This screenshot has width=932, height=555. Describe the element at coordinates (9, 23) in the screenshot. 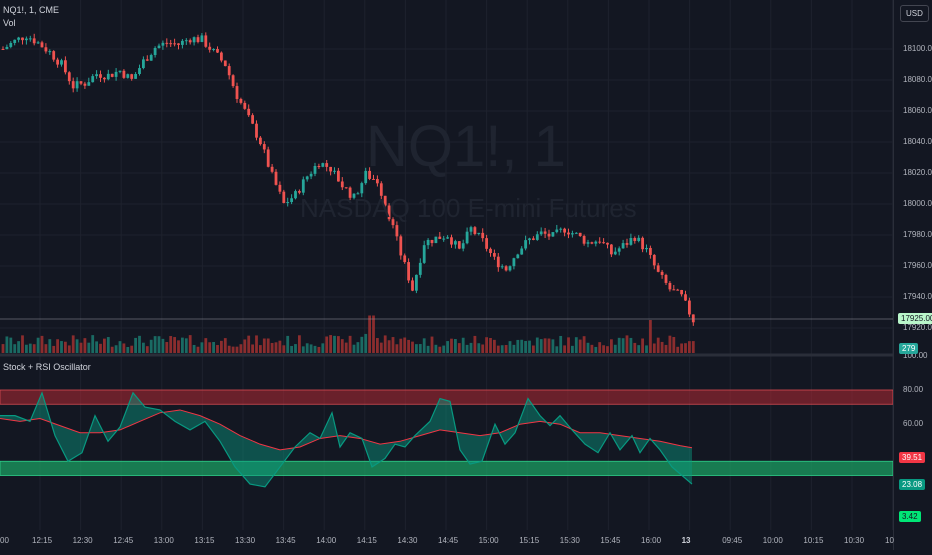

I see `volume-legend: Vol` at that location.